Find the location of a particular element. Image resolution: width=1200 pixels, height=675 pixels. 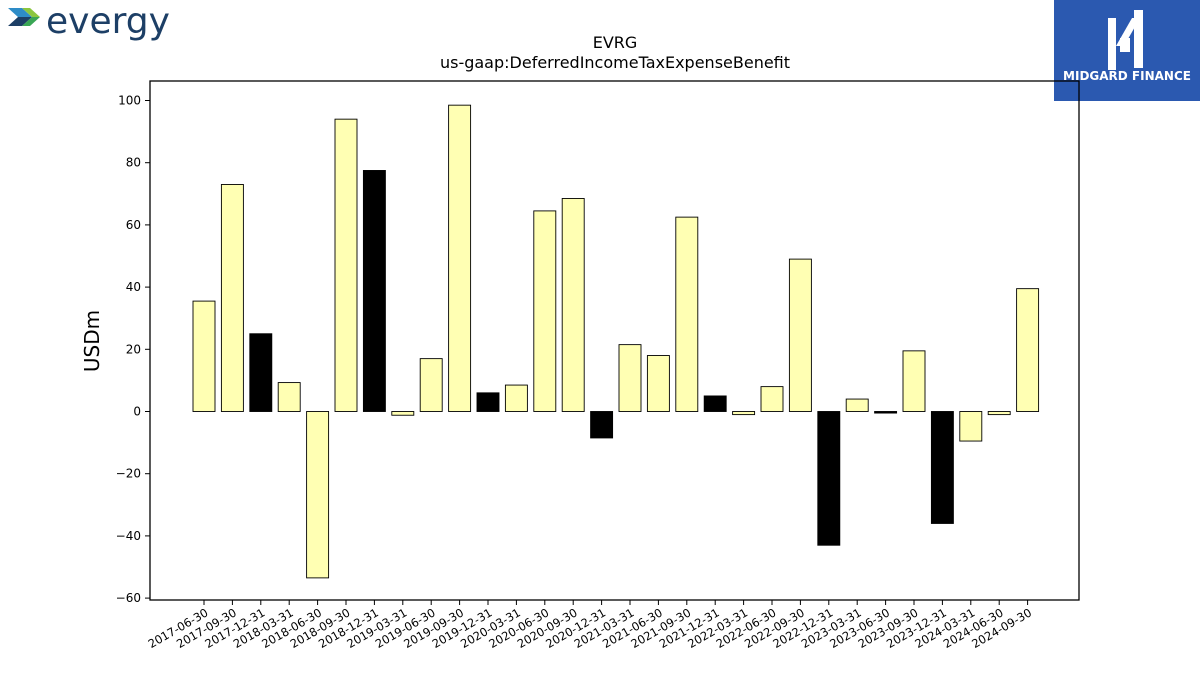

chart-subtitle: us-gaap:DeferredIncomeTaxExpenseBenefit is located at coordinates (615, 62).